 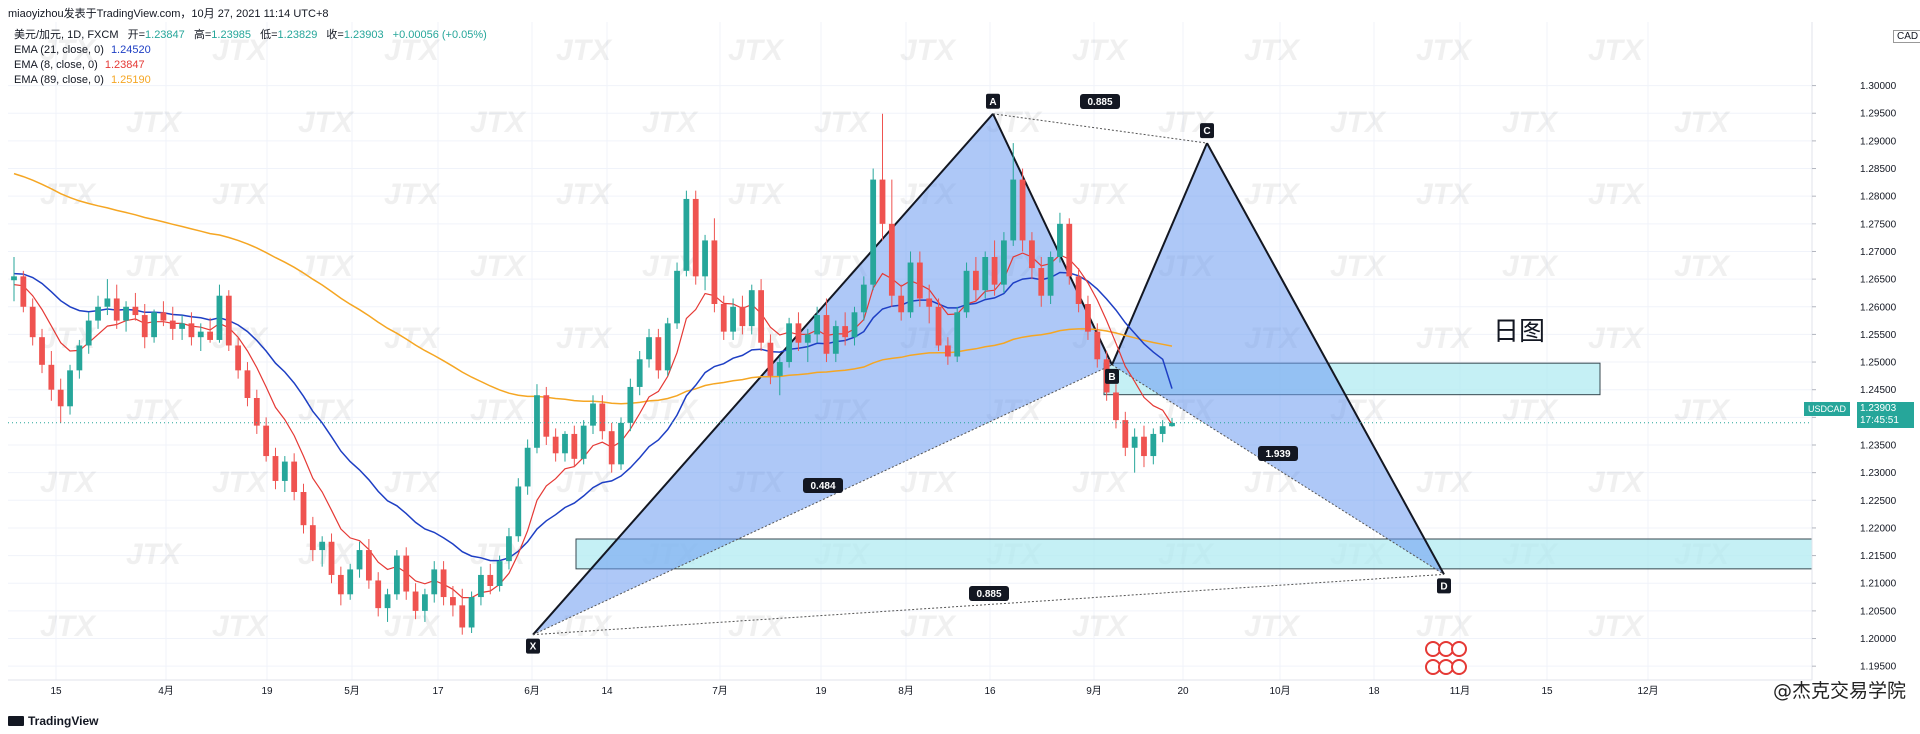 What do you see at coordinates (1878, 408) in the screenshot?
I see `last-price-value: 1.23903` at bounding box center [1878, 408].